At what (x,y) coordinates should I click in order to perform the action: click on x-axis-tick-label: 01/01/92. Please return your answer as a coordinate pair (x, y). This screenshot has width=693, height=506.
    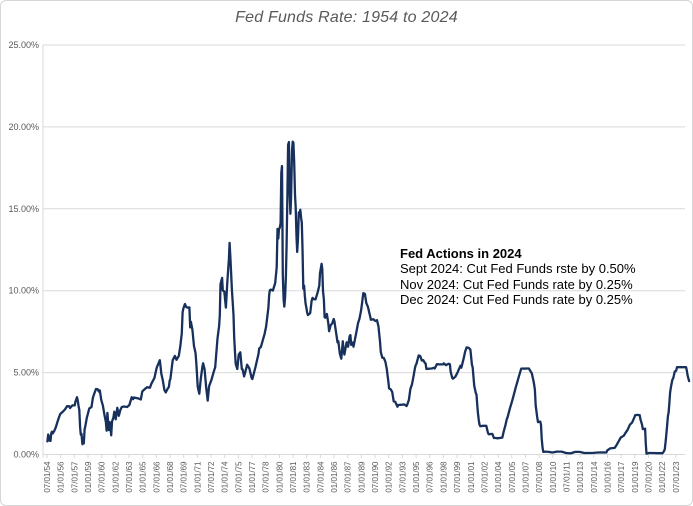
    Looking at the image, I should click on (389, 477).